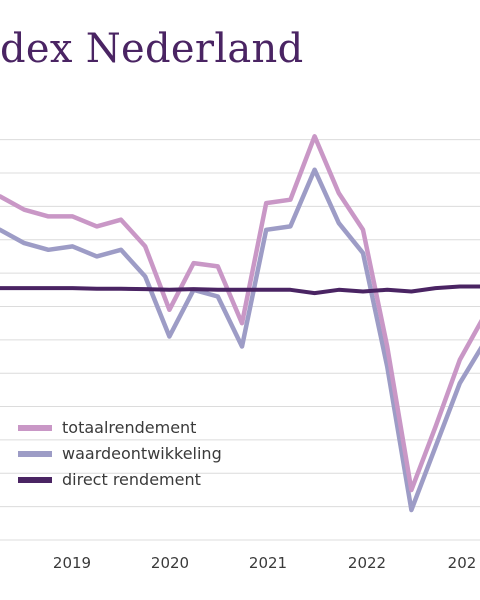 The image size is (480, 600). What do you see at coordinates (268, 563) in the screenshot?
I see `x-tick-label: 2021` at bounding box center [268, 563].